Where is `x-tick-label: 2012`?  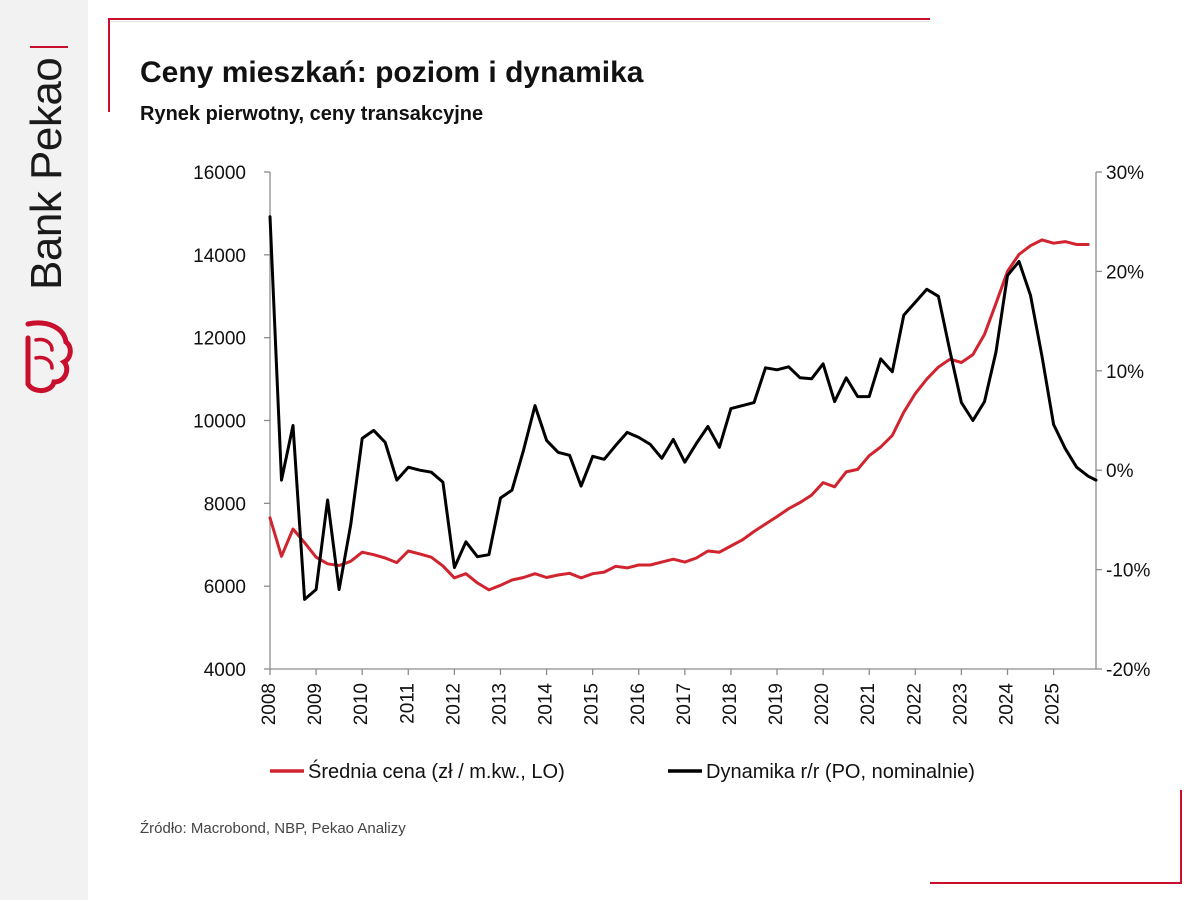
x-tick-label: 2012 is located at coordinates (453, 704).